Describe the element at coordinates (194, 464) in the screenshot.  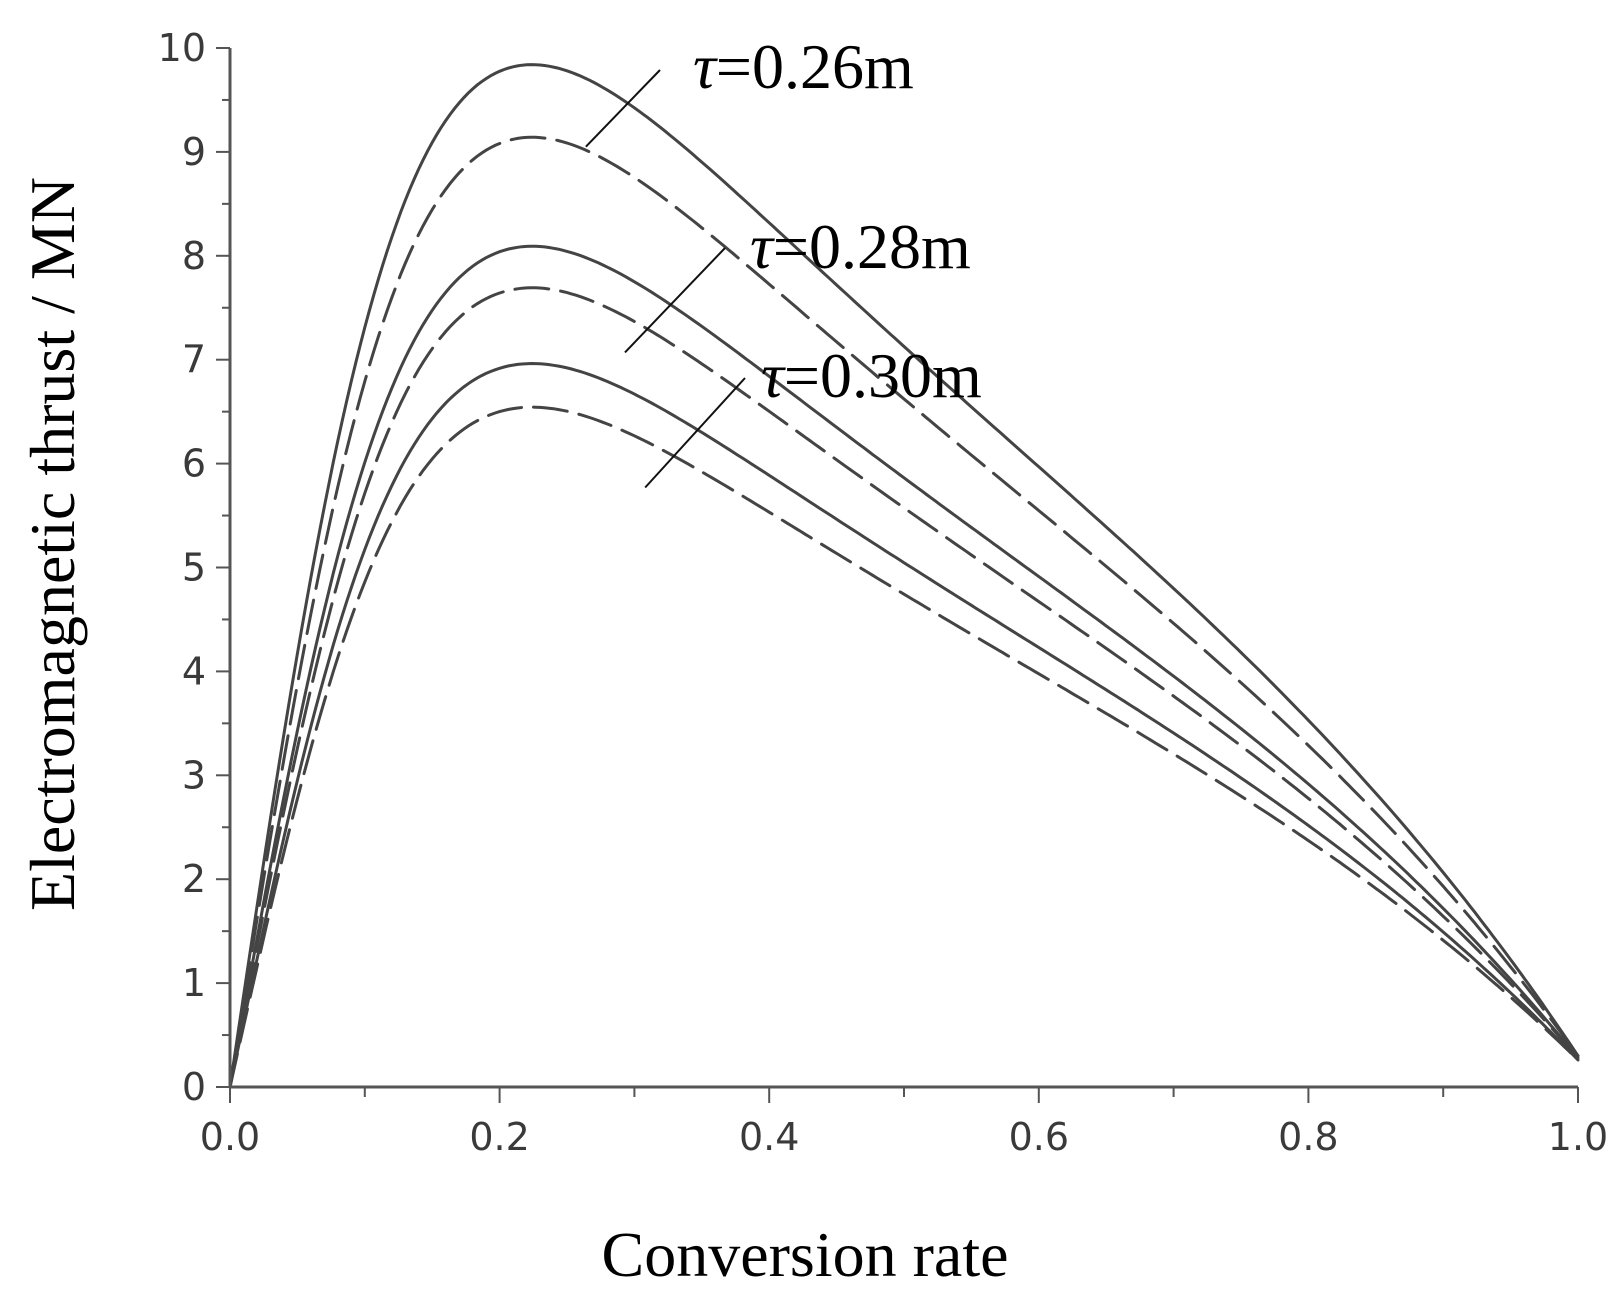
I see `y-tick-label: 6` at that location.